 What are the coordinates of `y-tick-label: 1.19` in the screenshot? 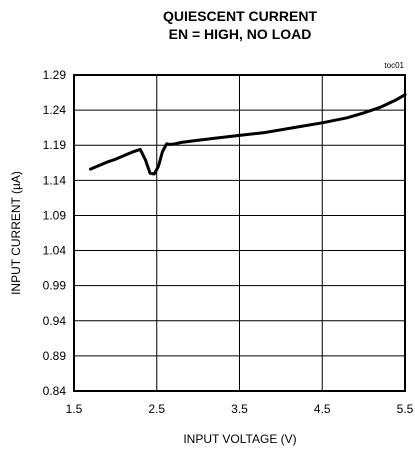 It's located at (55, 145).